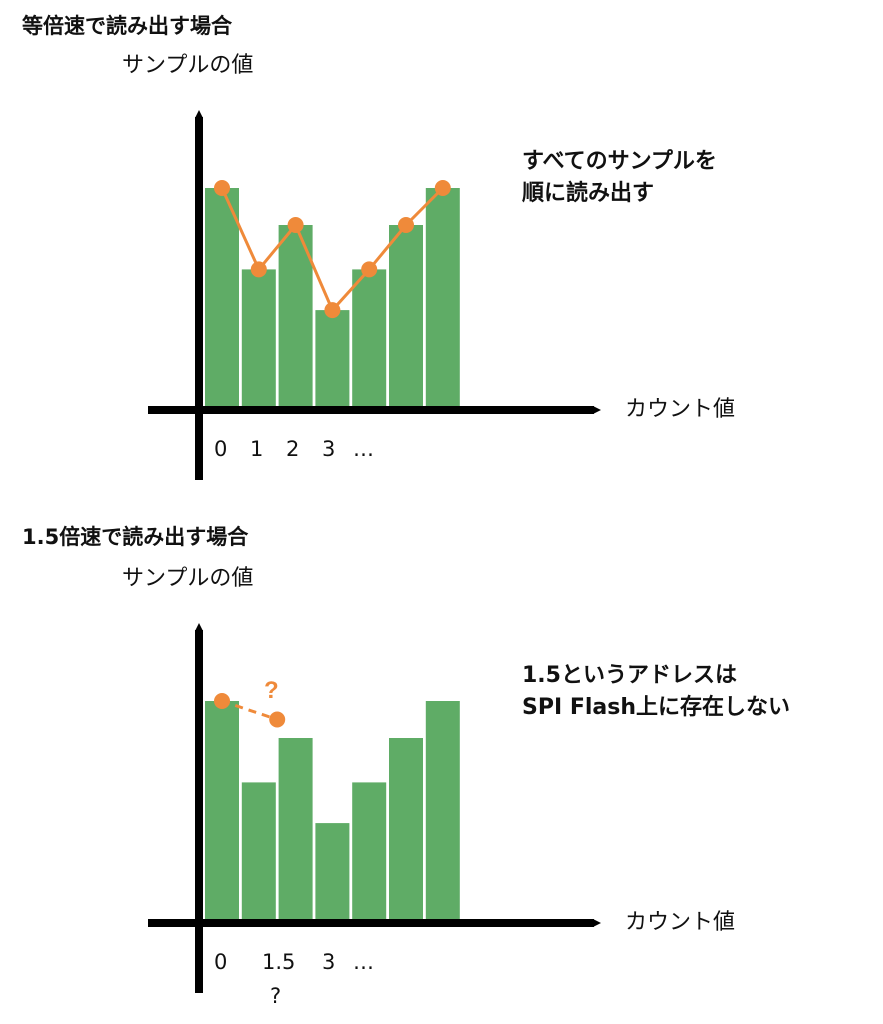  What do you see at coordinates (188, 578) in the screenshot?
I see `panel-2-y-axis-label: サンプルの値` at bounding box center [188, 578].